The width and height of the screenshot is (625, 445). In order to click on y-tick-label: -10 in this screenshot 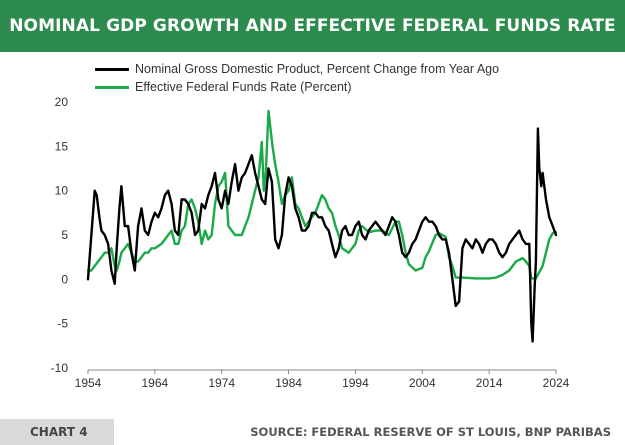, I will do `click(60, 368)`.